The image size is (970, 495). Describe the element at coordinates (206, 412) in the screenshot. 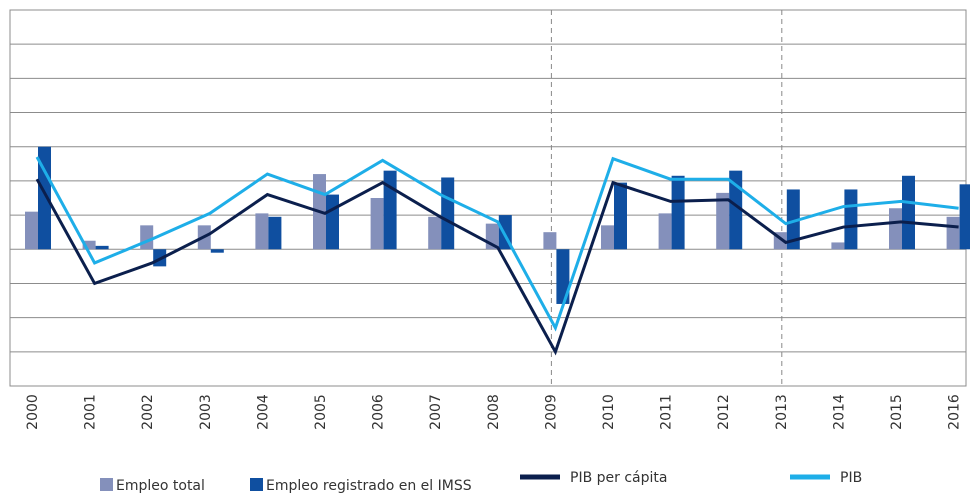

I see `x-tick-label: 2003` at that location.